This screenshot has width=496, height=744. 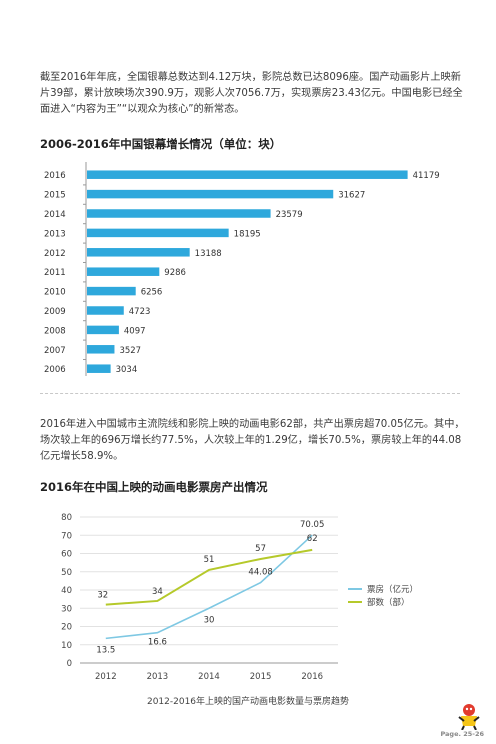 I want to click on bar-2007, so click(x=101, y=349).